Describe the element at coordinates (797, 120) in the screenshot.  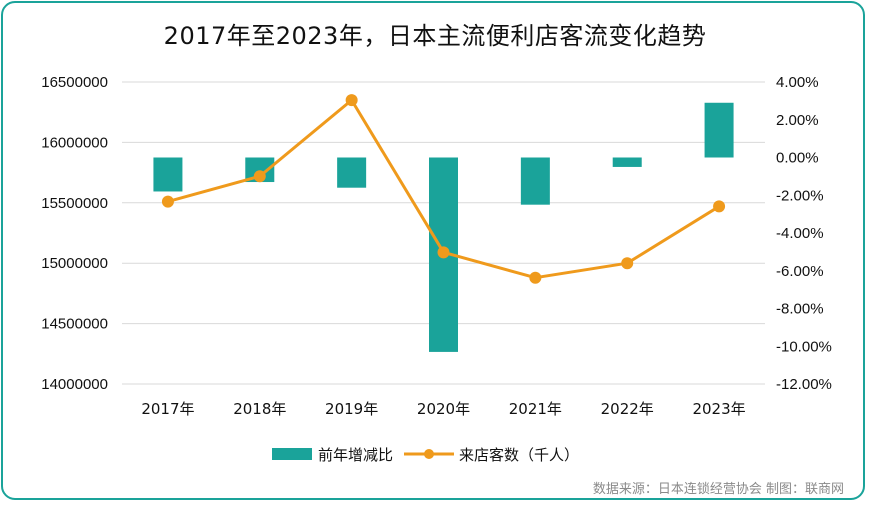
I see `right-tick-label: 2.00%` at that location.